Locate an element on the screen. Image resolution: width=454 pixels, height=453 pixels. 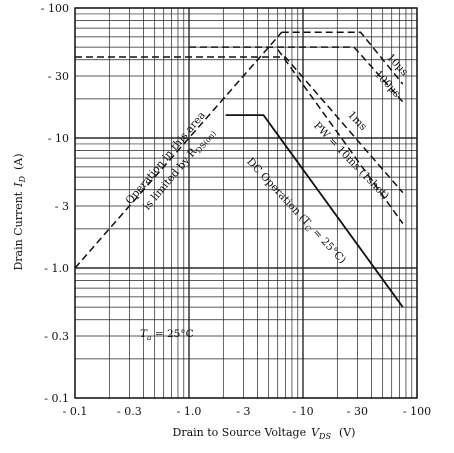
dc-label-end: = 25°C) is located at coordinates (328, 245).